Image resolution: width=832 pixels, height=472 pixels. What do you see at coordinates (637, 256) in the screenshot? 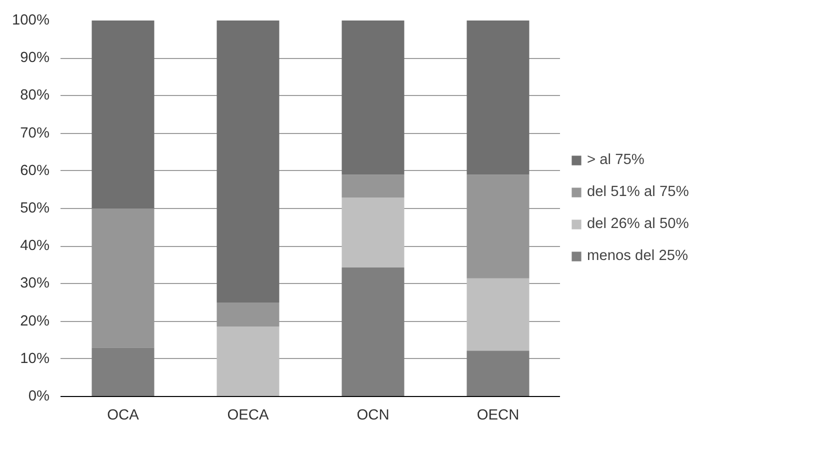
I see `legend-label: menos del 25%` at bounding box center [637, 256].